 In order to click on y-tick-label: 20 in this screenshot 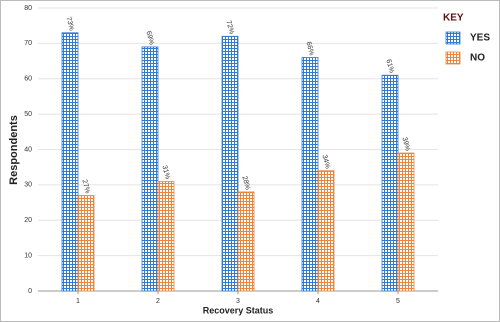, I will do `click(28, 220)`.